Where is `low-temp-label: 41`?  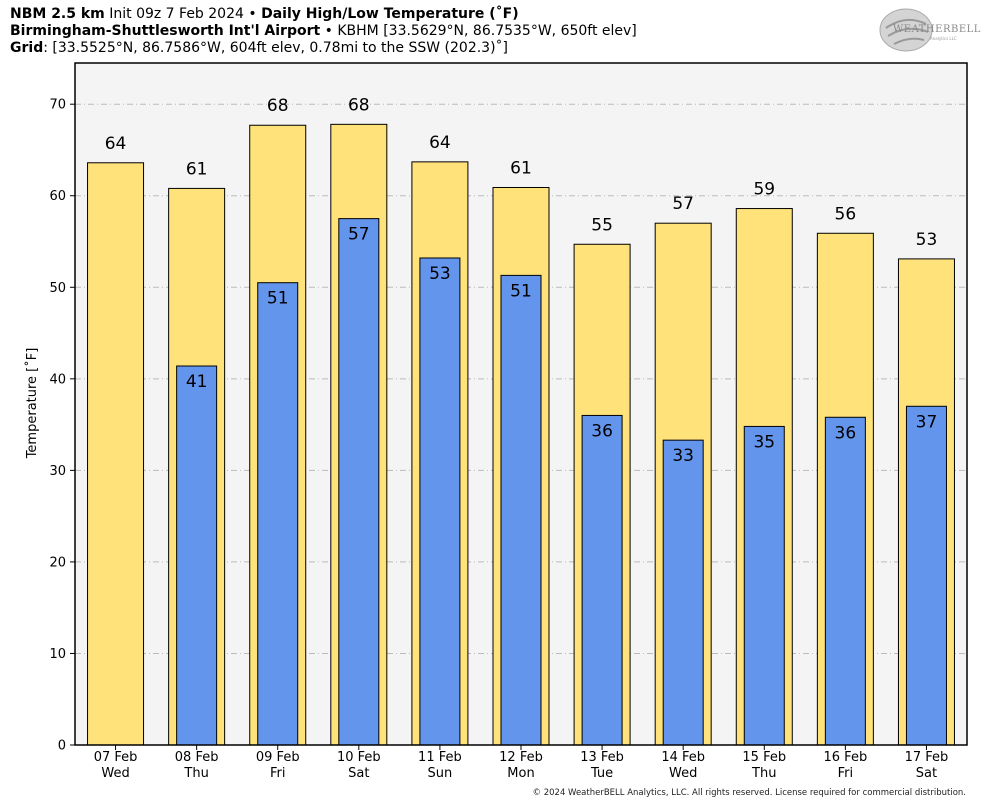 low-temp-label: 41 is located at coordinates (197, 382).